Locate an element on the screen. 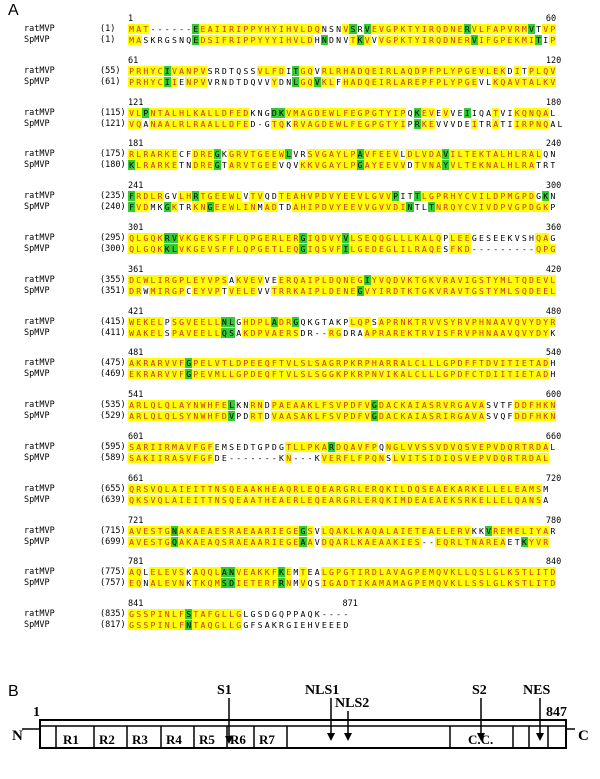 Image resolution: width=600 pixels, height=779 pixels. sequence-start-position: (295) is located at coordinates (113, 238).